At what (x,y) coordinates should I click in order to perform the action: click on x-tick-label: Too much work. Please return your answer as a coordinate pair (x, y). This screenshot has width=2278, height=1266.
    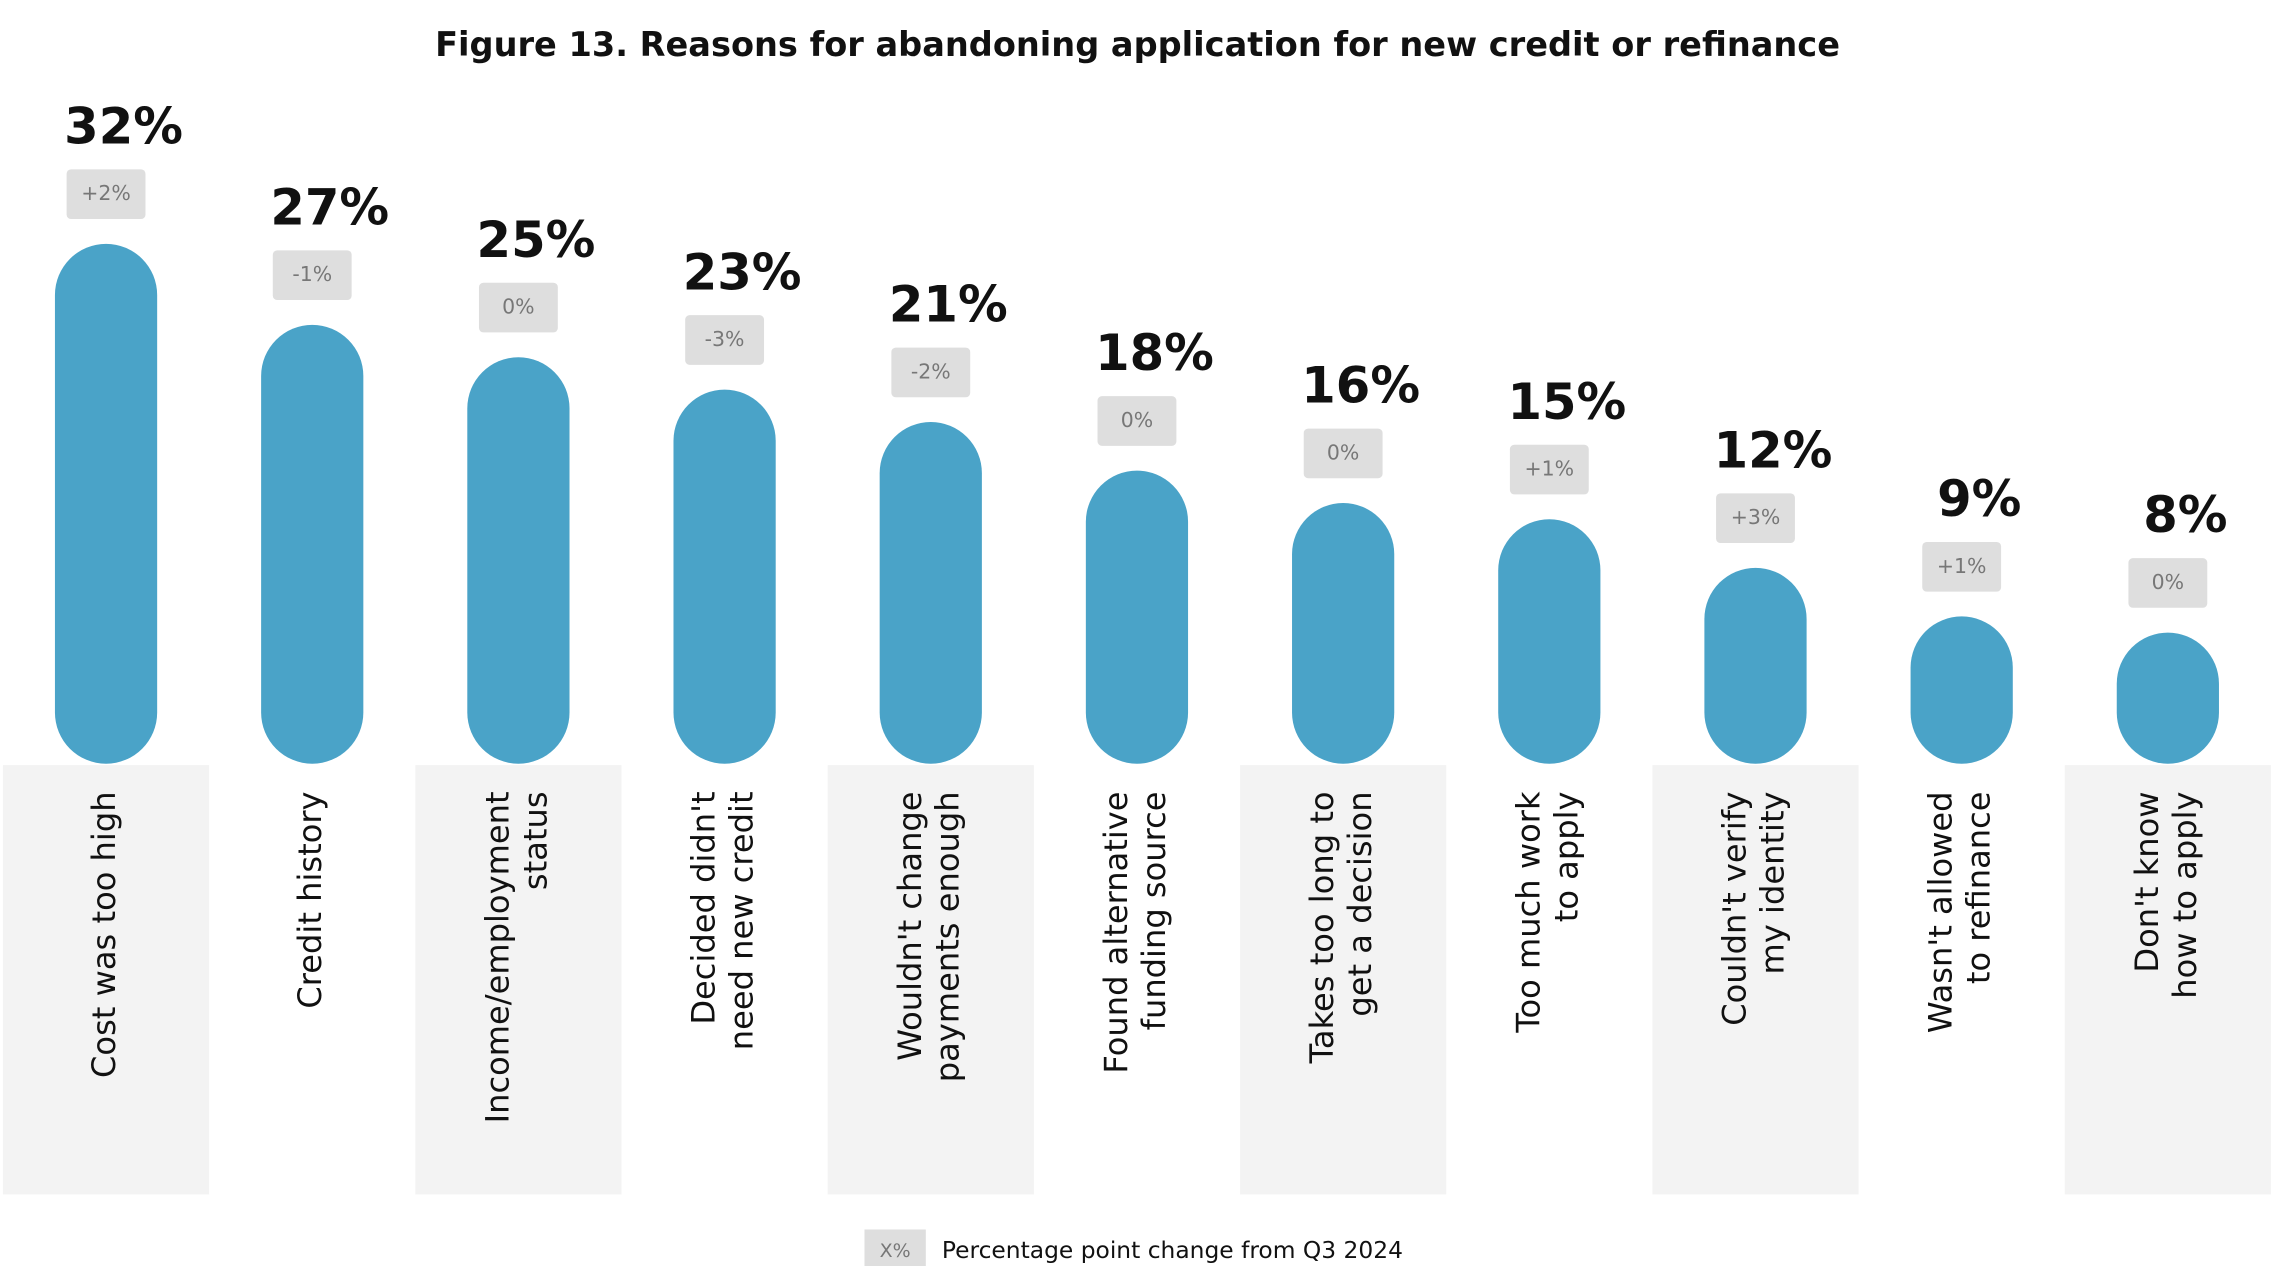
    Looking at the image, I should click on (1528, 912).